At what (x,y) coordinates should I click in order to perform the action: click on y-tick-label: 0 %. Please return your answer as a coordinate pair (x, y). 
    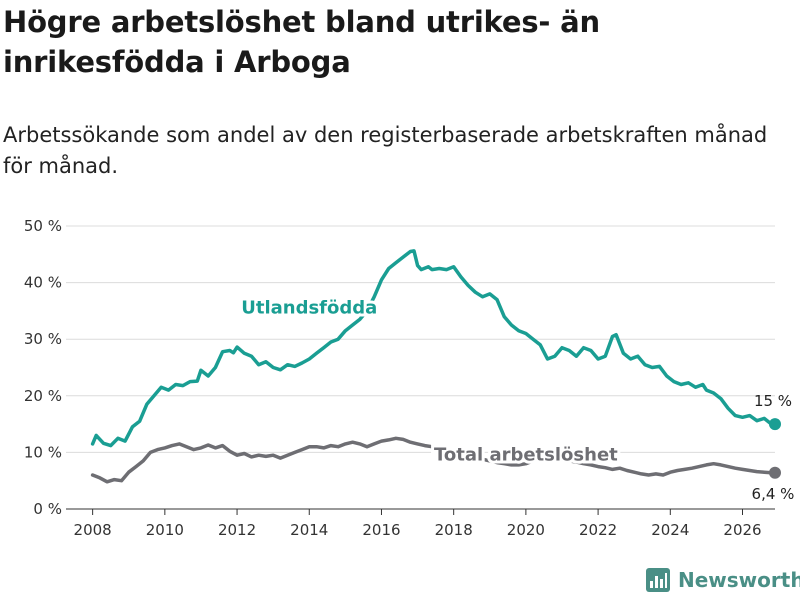
    Looking at the image, I should click on (47, 509).